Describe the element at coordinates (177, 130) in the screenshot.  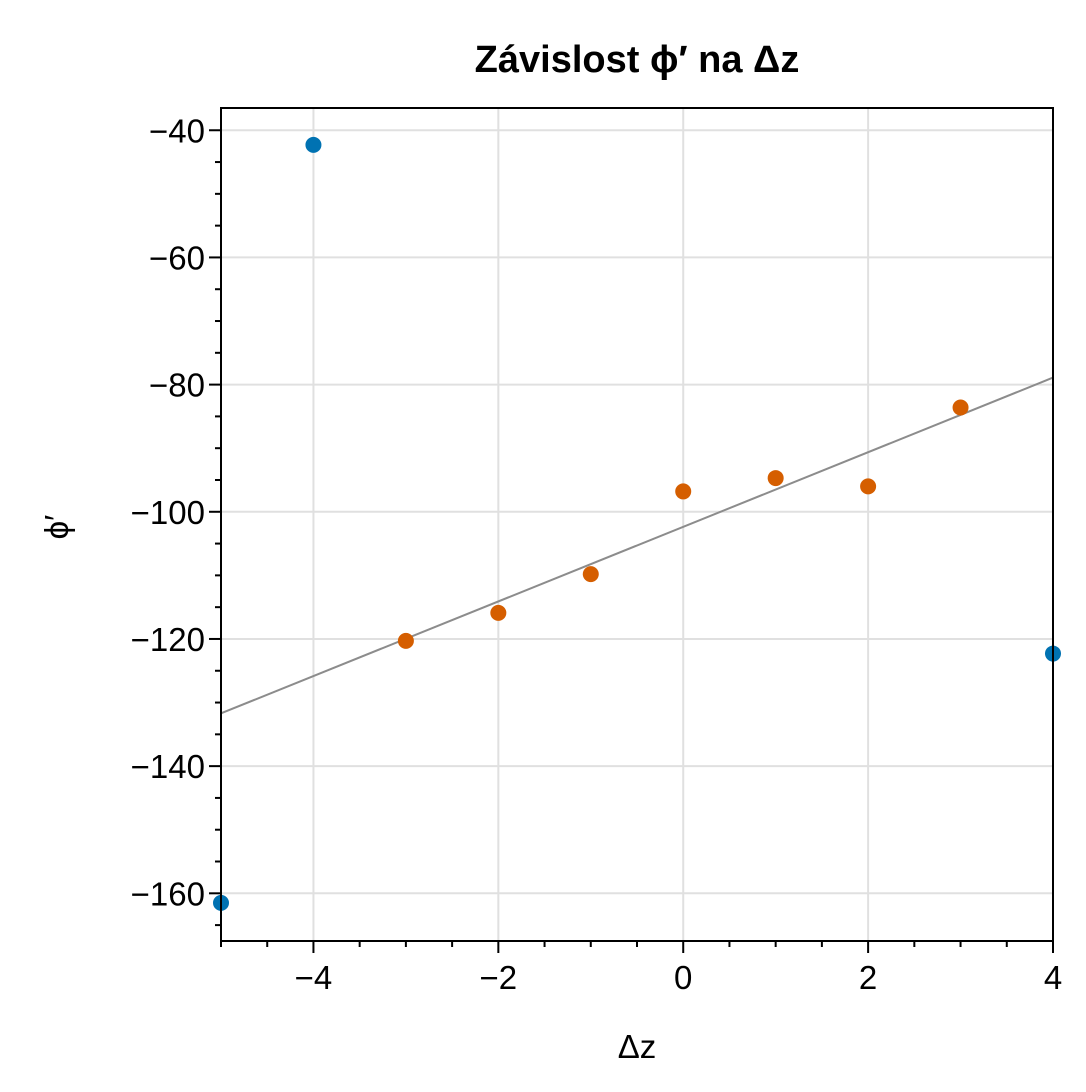
I see `y-tick-label: −40` at that location.